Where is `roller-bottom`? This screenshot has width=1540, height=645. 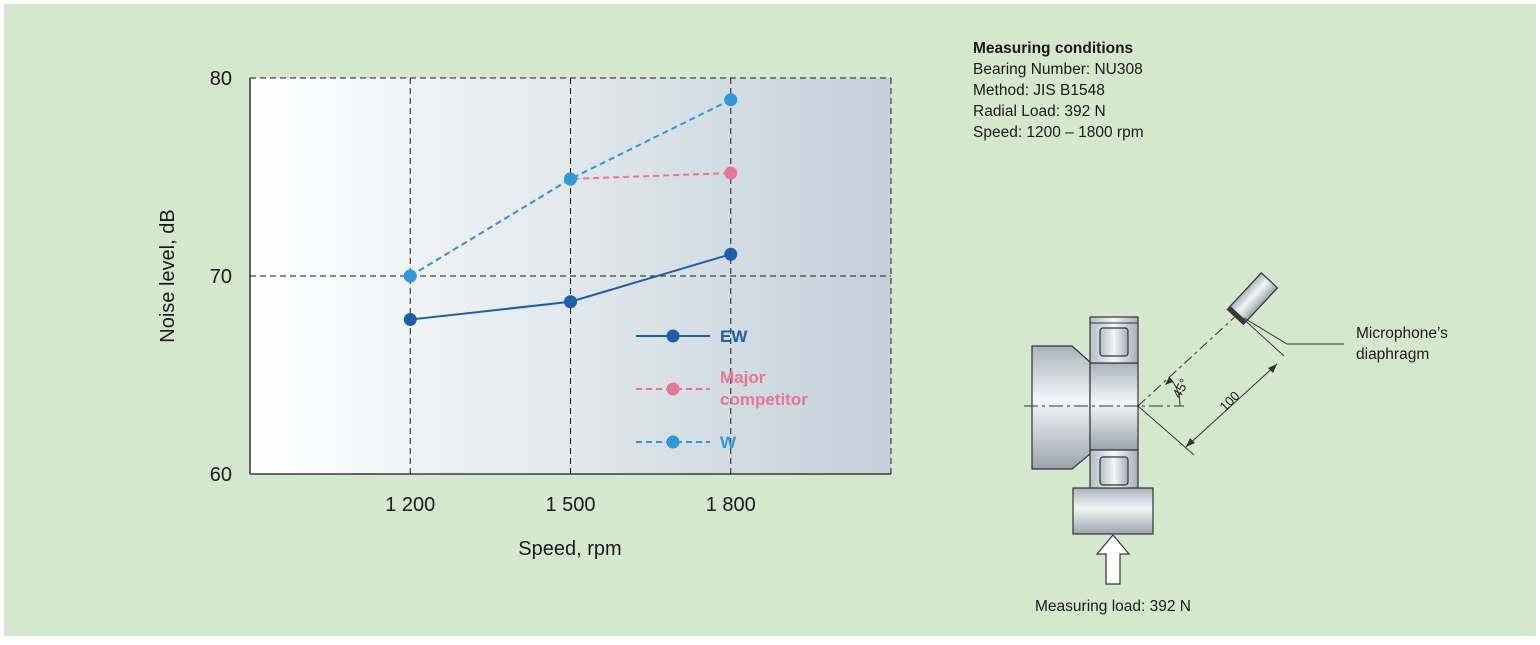 roller-bottom is located at coordinates (1114, 471).